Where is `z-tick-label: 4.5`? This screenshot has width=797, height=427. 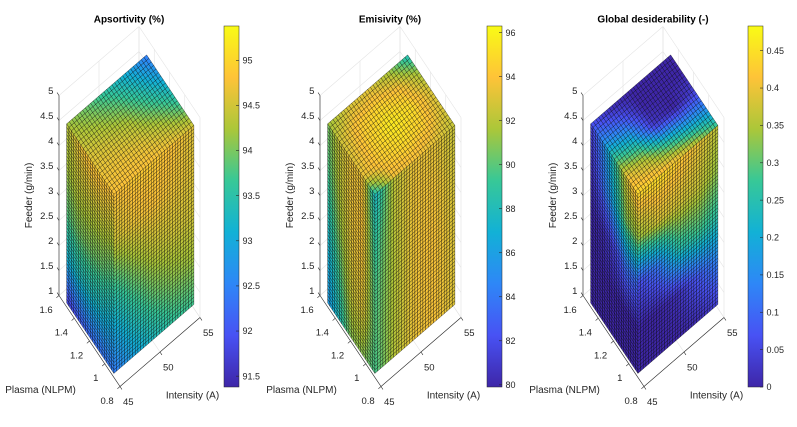 z-tick-label: 4.5 is located at coordinates (46, 116).